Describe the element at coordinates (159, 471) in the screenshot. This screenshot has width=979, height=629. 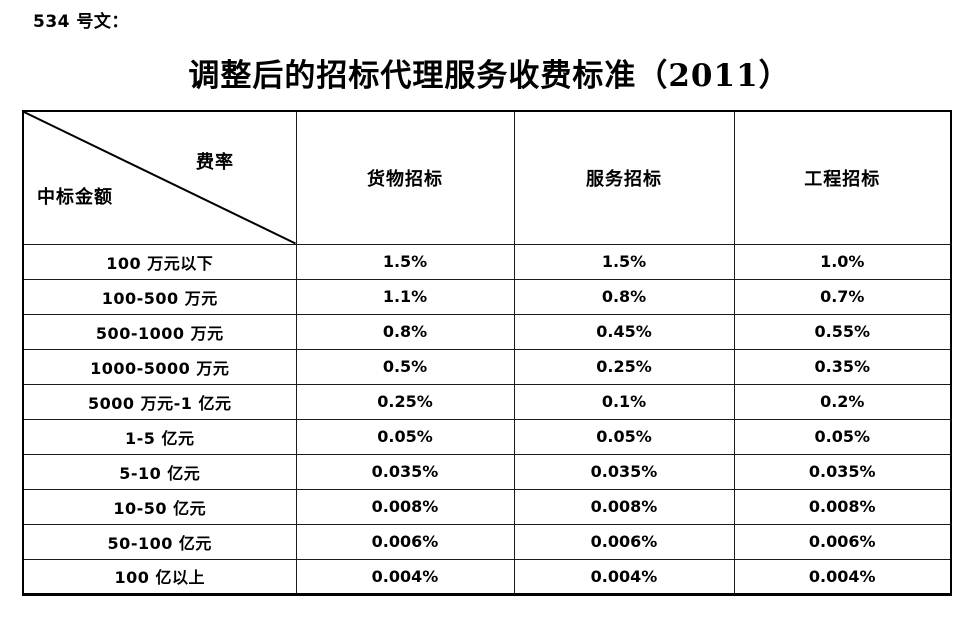
I see `amount-range-cell: 5-10 亿元` at that location.